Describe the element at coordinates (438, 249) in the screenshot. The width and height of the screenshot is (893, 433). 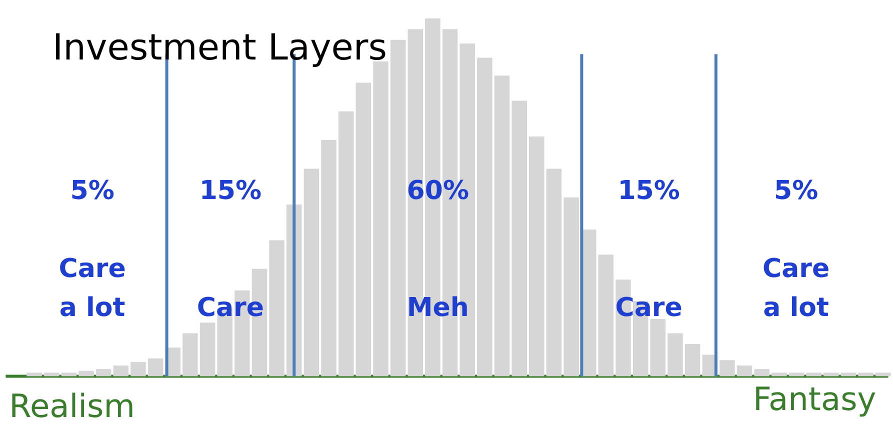
I see `text: 60% Meh` at that location.